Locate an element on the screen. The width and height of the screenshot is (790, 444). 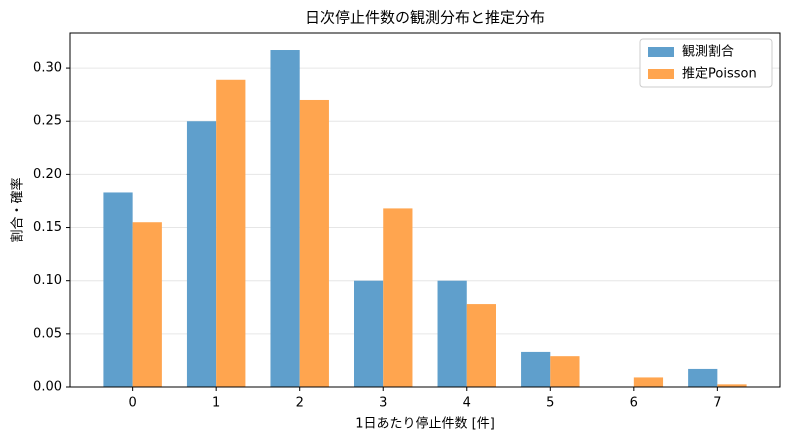
y-tick-label: 0.25 is located at coordinates (47, 121).